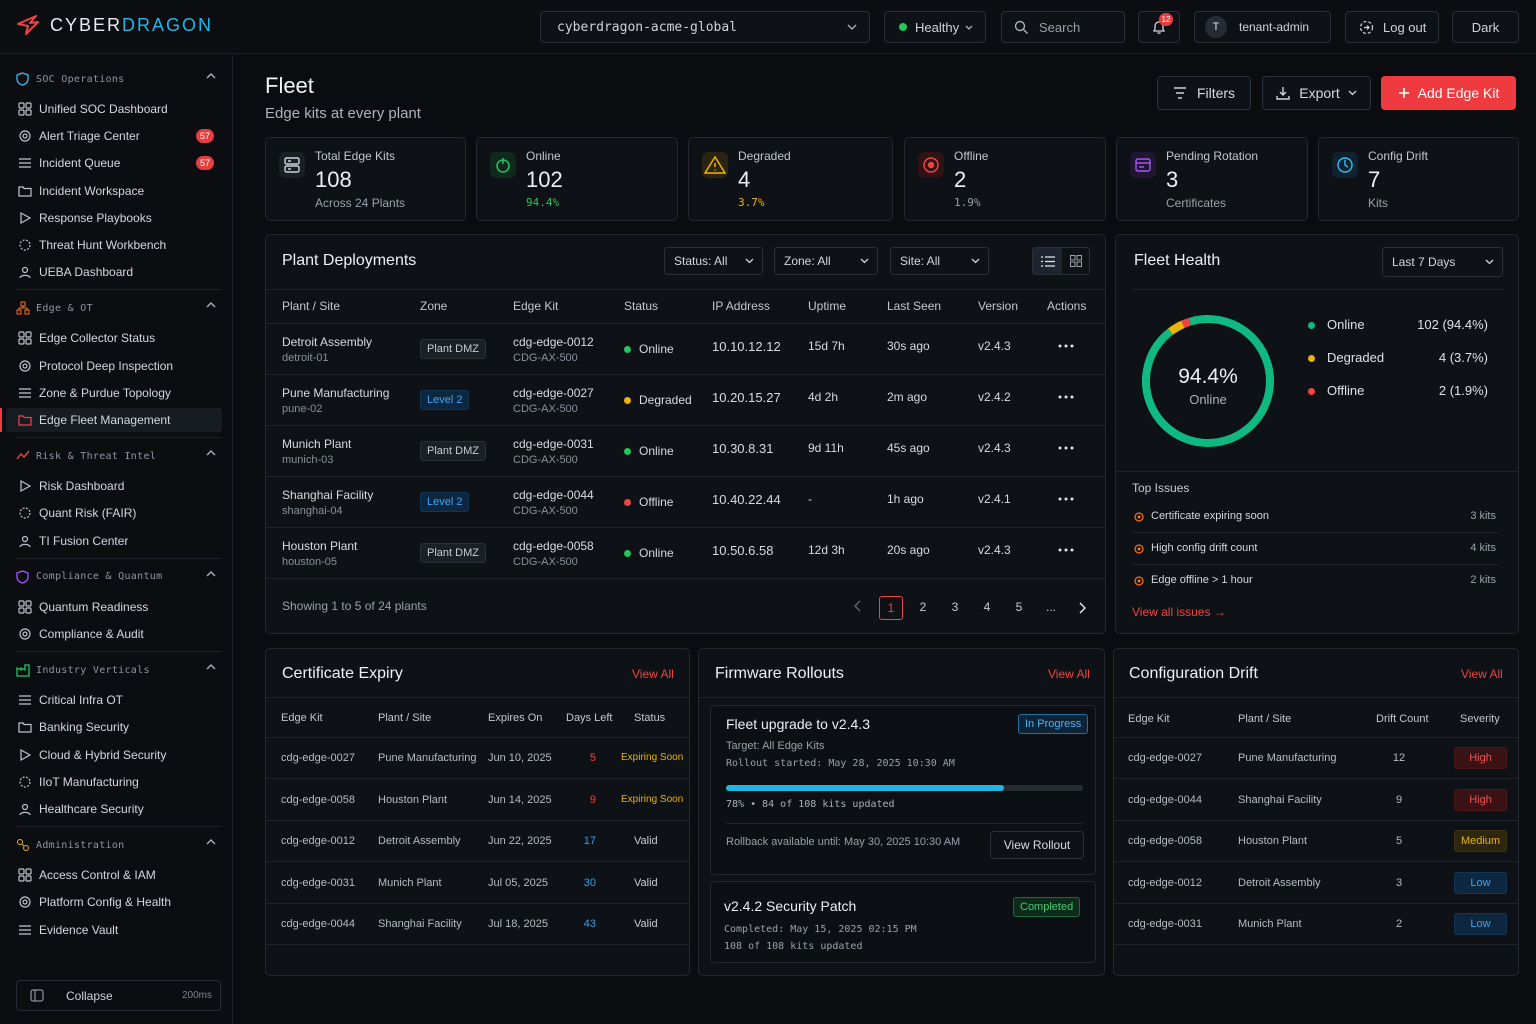 The height and width of the screenshot is (1024, 1536). I want to click on issue-item: Certificate expiring soon 3 kits, so click(1315, 521).